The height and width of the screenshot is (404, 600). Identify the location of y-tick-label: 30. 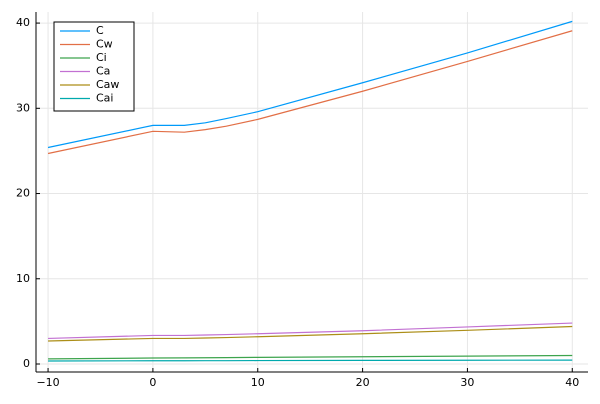
(23, 107).